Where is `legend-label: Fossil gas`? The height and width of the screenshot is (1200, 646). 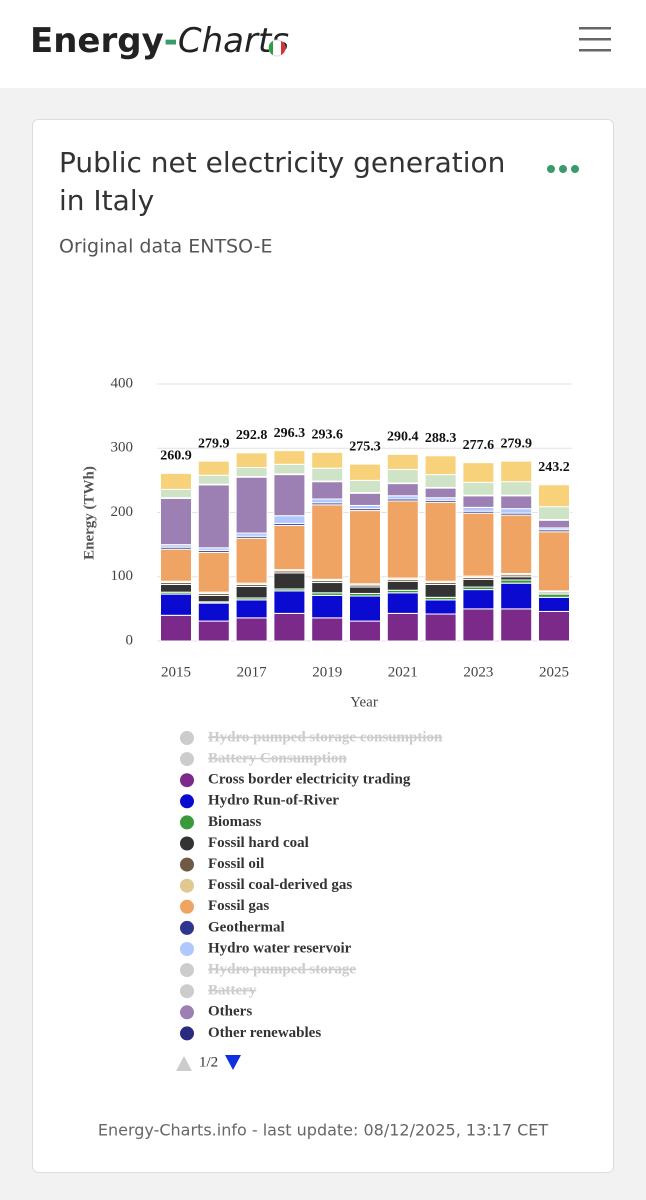
legend-label: Fossil gas is located at coordinates (238, 906).